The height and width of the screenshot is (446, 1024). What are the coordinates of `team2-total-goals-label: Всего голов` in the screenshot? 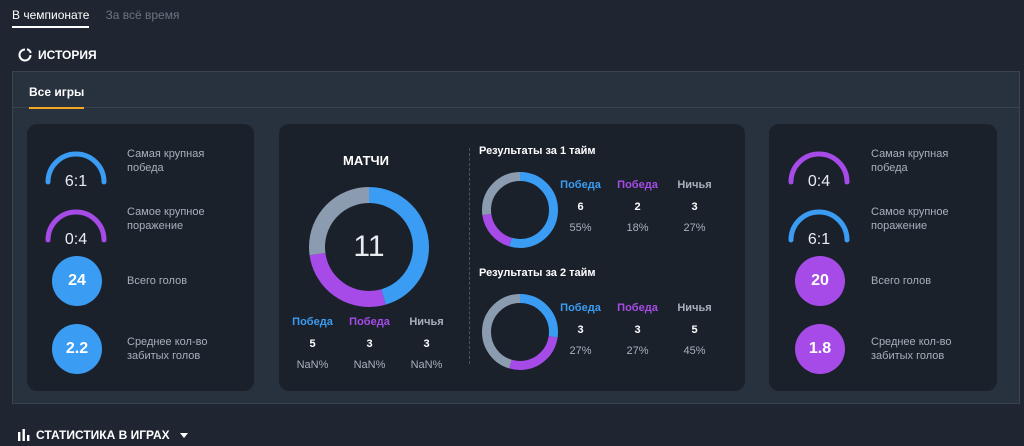 It's located at (901, 281).